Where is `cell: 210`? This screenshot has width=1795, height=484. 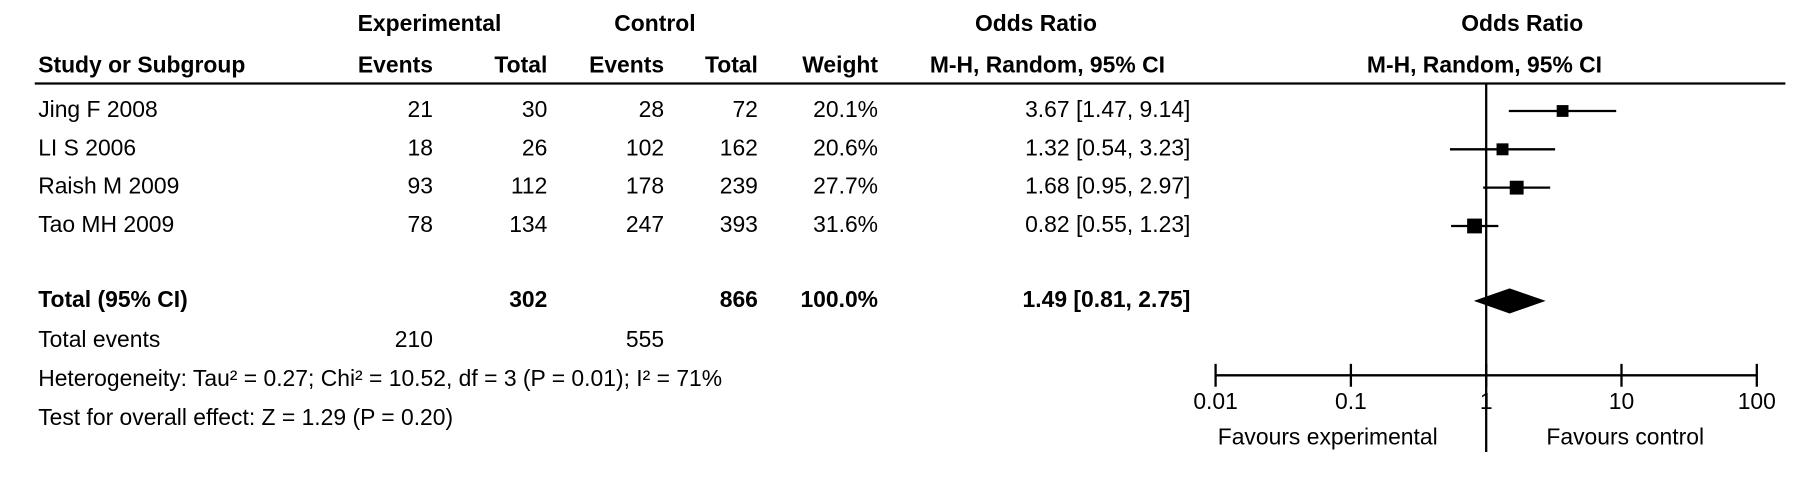
cell: 210 is located at coordinates (414, 339).